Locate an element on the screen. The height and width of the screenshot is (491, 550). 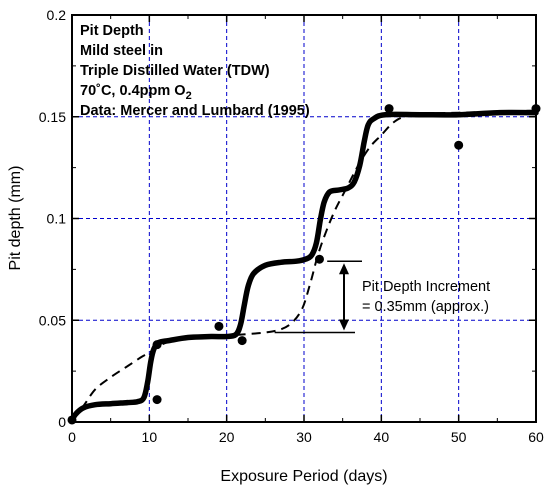
y-tick-label: 0 is located at coordinates (62, 422).